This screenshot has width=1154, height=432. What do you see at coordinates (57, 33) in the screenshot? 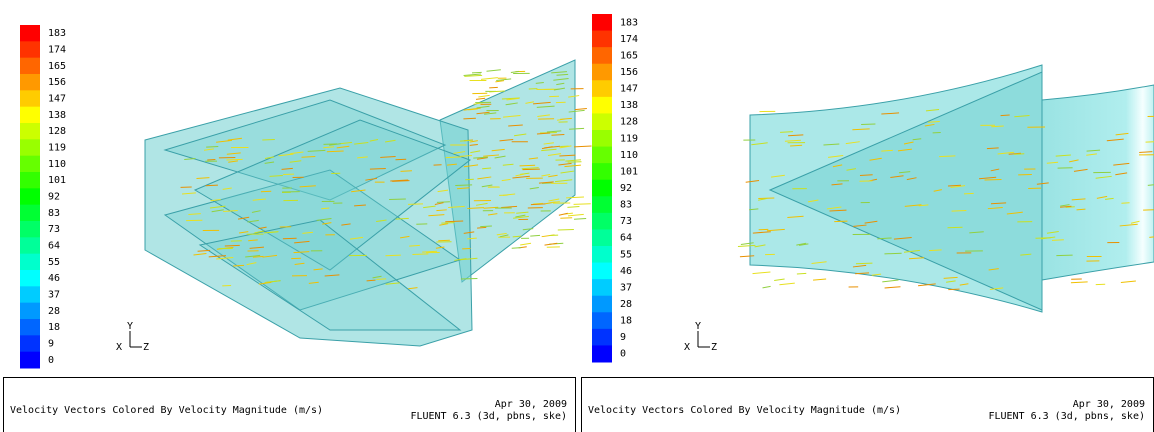
I see `colorbar-label: 183` at bounding box center [57, 33].